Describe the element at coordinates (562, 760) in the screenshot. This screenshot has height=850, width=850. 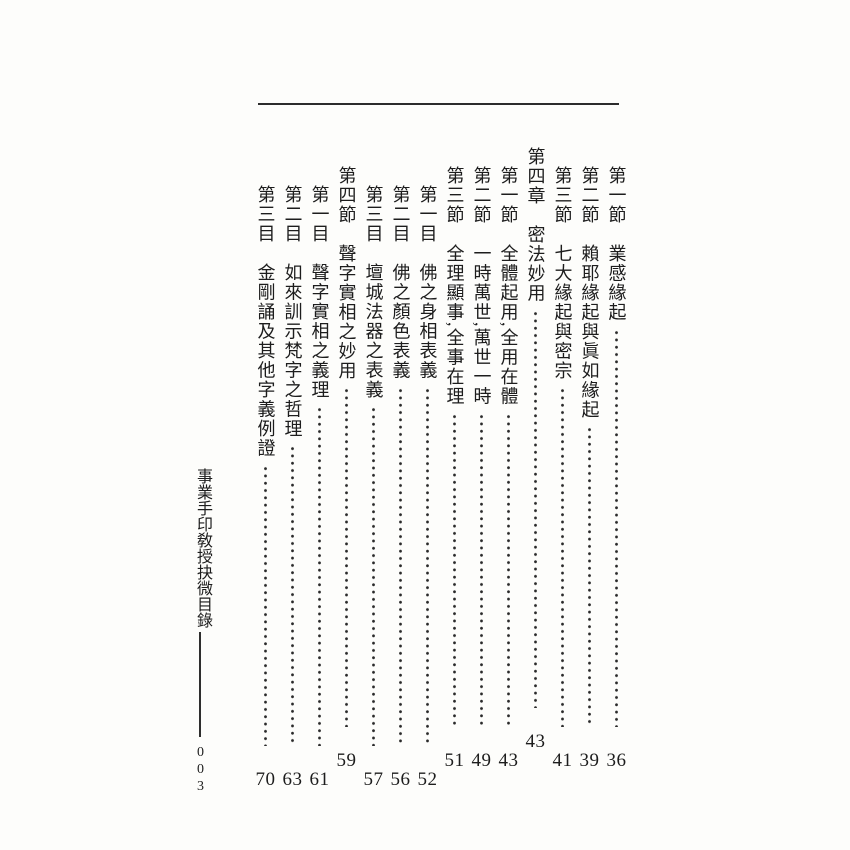
I see `toc-entry-page-number: 41` at that location.